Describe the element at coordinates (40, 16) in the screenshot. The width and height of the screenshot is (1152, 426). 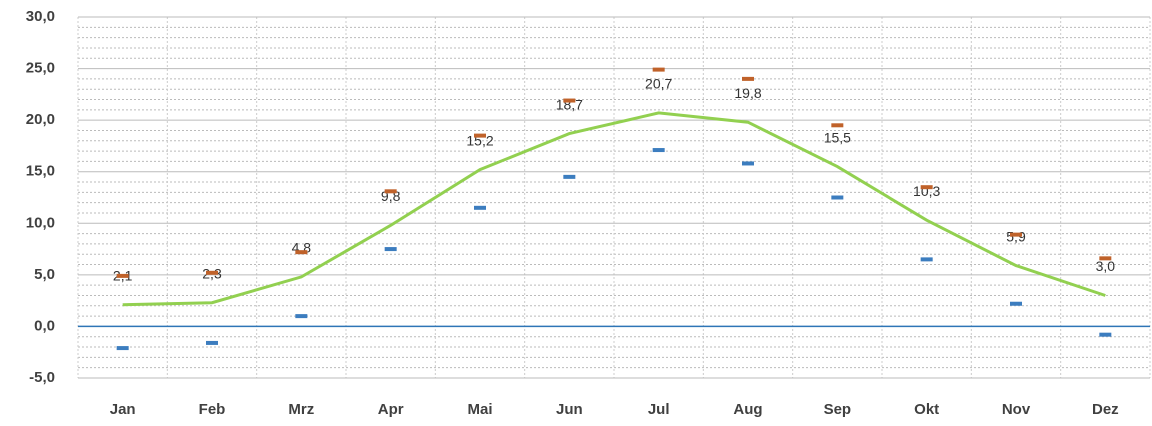
I see `y-tick-label: 30,0` at that location.